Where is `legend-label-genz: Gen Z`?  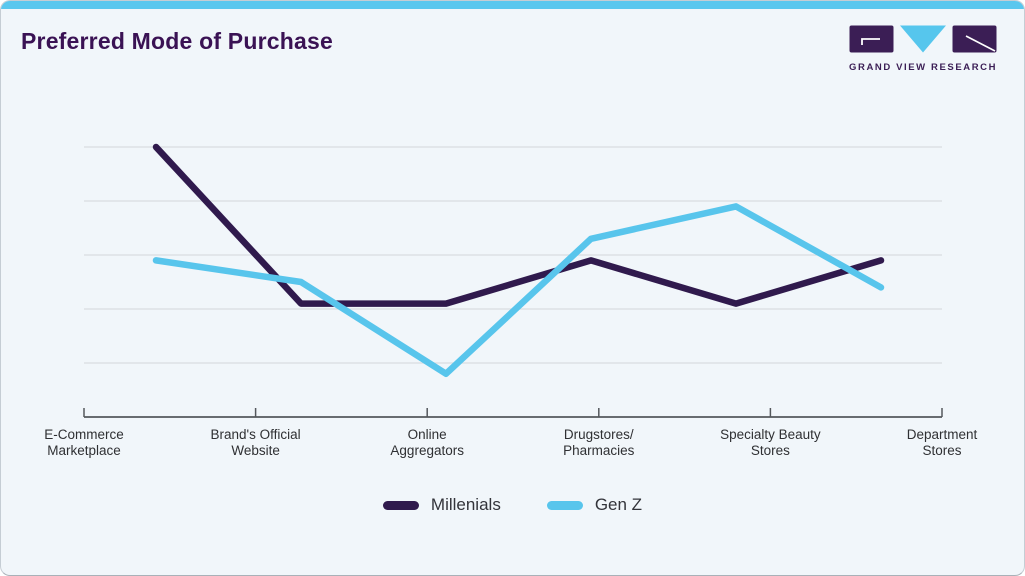
legend-label-genz: Gen Z is located at coordinates (618, 504).